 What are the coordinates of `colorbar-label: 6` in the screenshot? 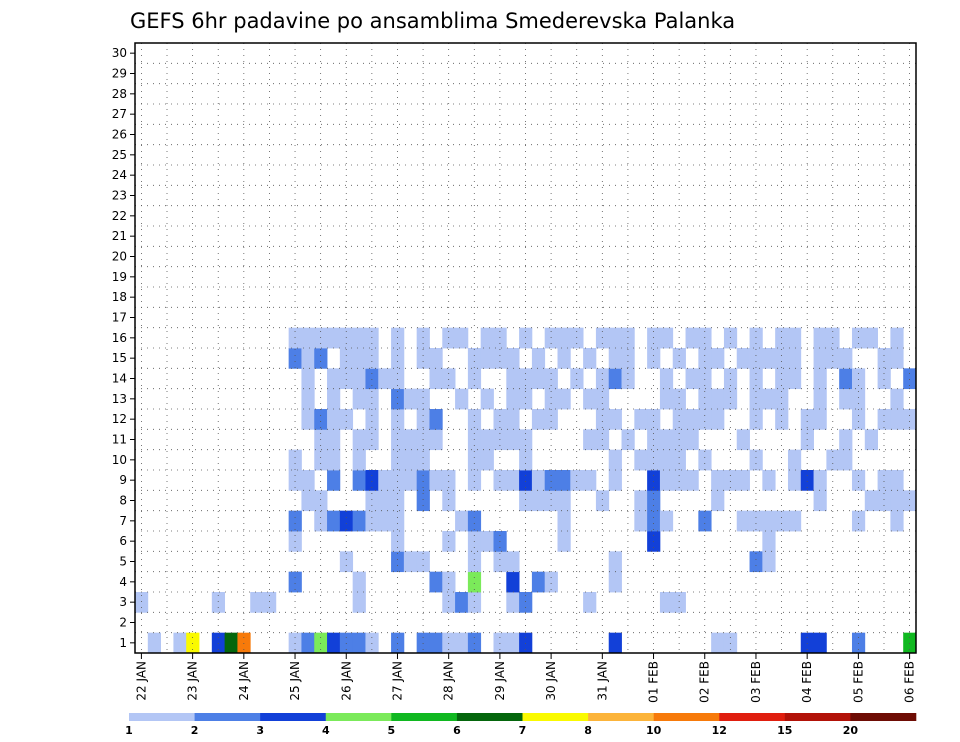 It's located at (457, 730).